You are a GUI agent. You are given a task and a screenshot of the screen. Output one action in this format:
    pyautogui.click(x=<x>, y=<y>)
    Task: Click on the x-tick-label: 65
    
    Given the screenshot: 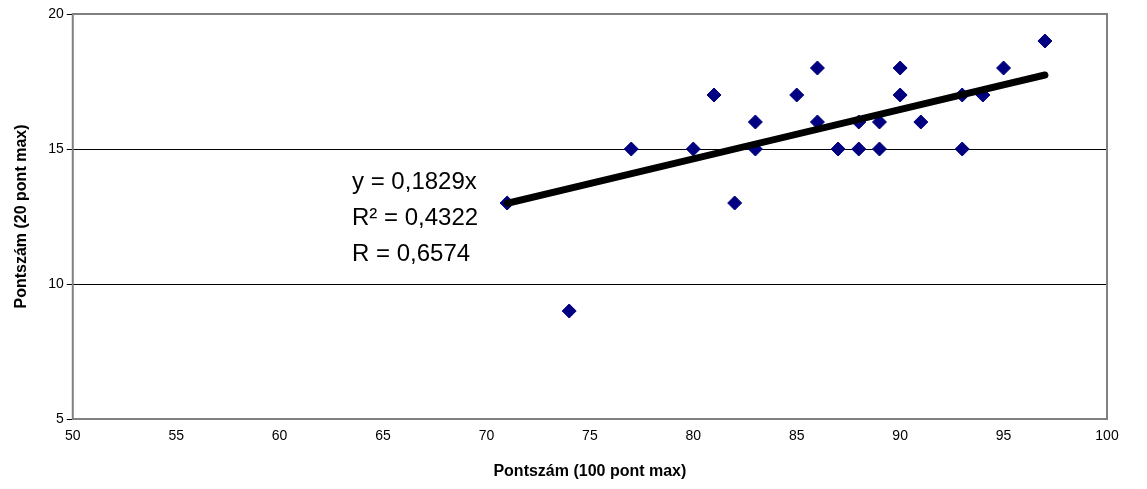 What is the action you would take?
    pyautogui.click(x=383, y=435)
    